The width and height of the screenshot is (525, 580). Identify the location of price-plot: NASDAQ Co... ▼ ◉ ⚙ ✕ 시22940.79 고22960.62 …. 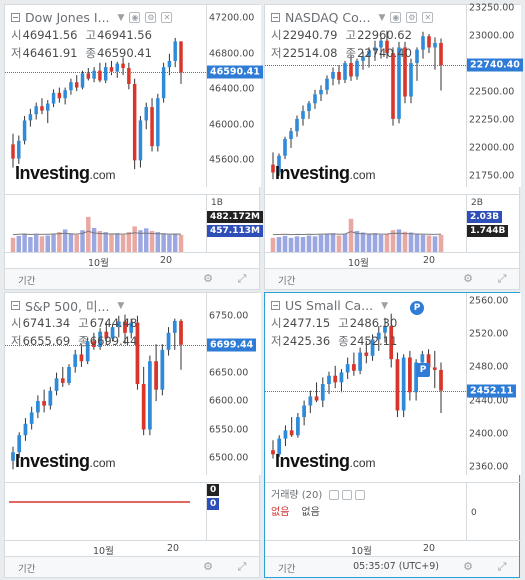
(365, 96).